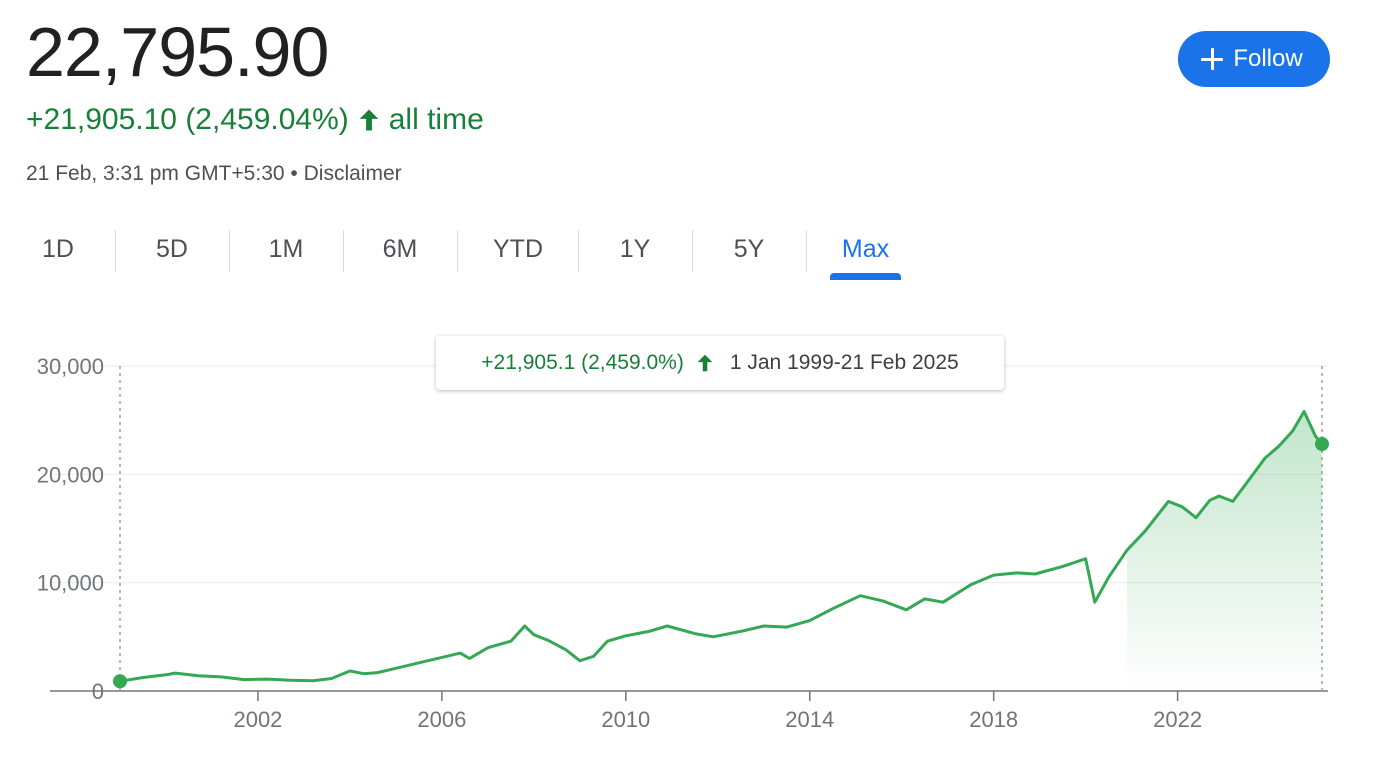  Describe the element at coordinates (257, 719) in the screenshot. I see `x-tick-label: 2002` at that location.